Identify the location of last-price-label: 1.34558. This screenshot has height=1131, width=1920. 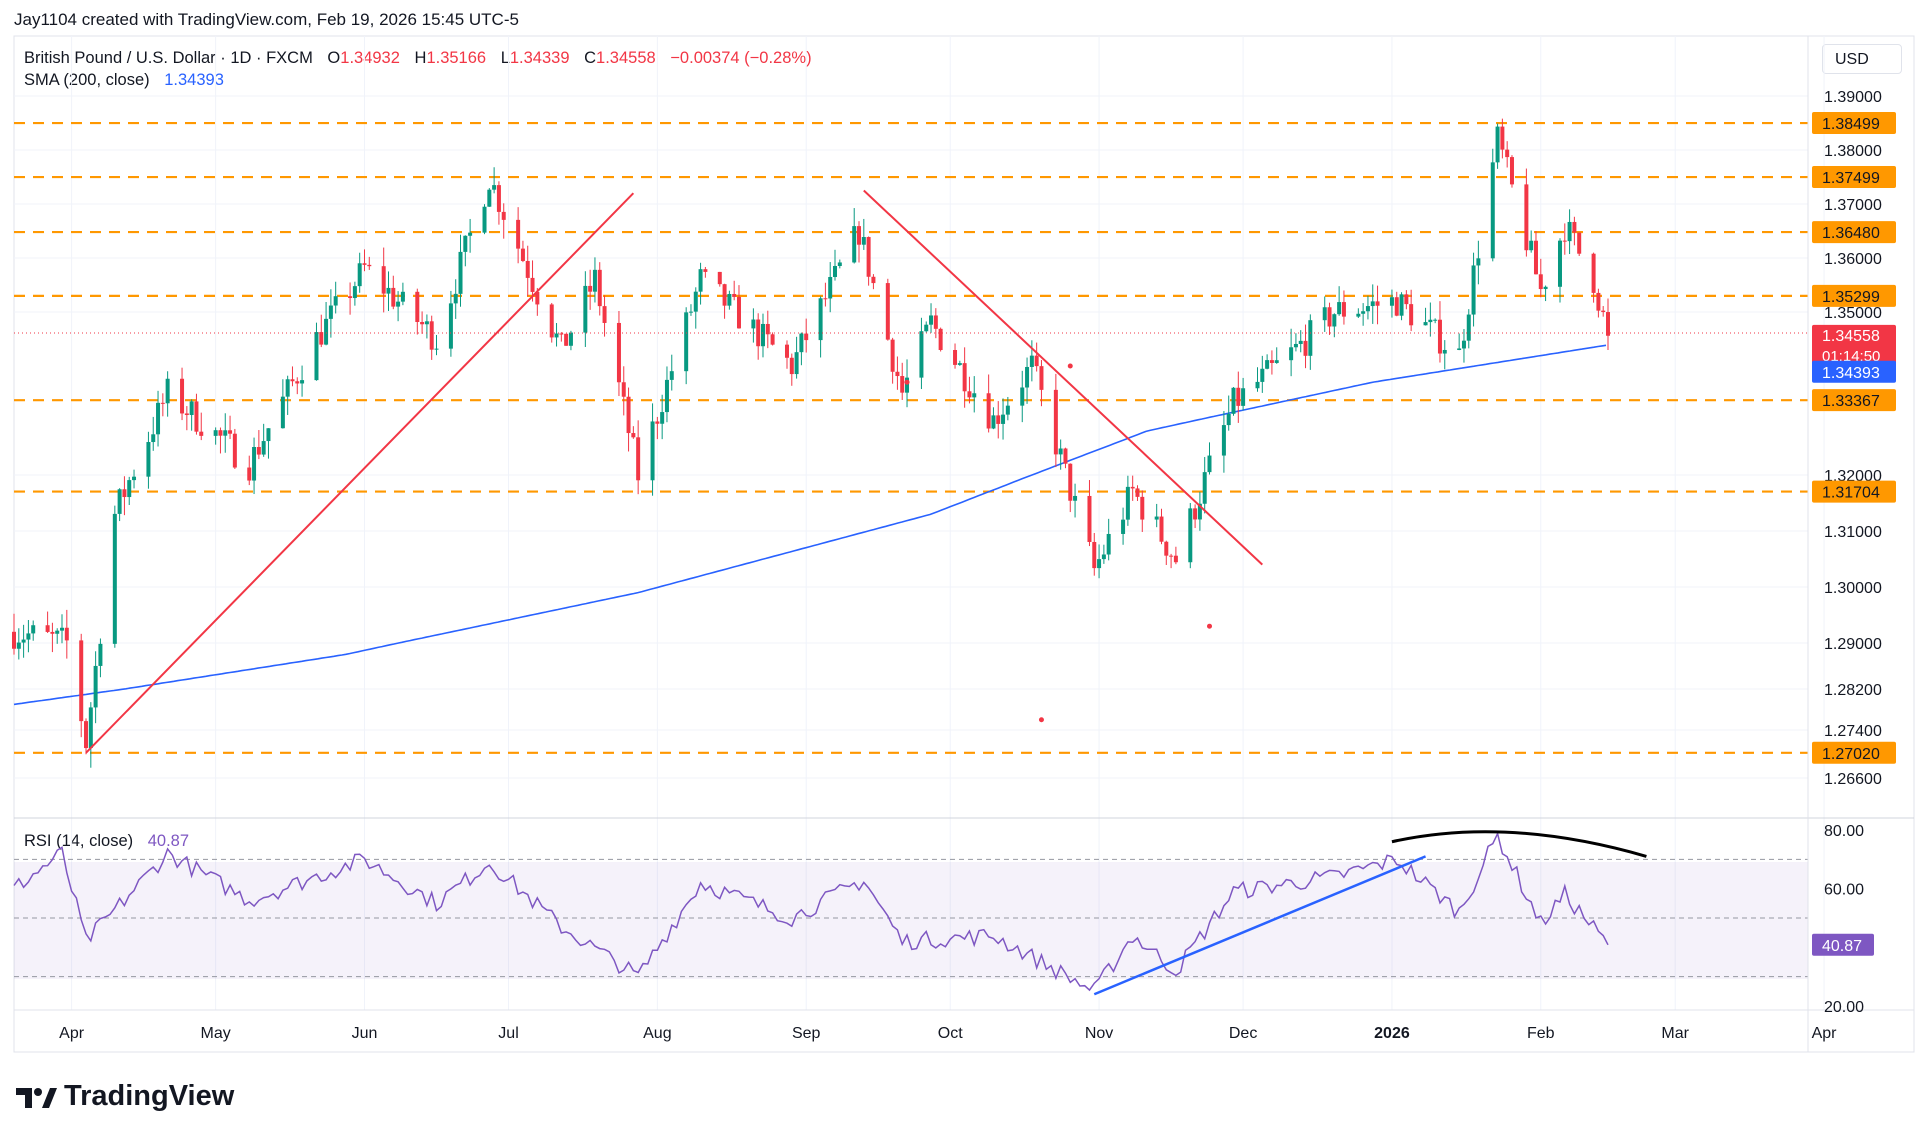
(1851, 336).